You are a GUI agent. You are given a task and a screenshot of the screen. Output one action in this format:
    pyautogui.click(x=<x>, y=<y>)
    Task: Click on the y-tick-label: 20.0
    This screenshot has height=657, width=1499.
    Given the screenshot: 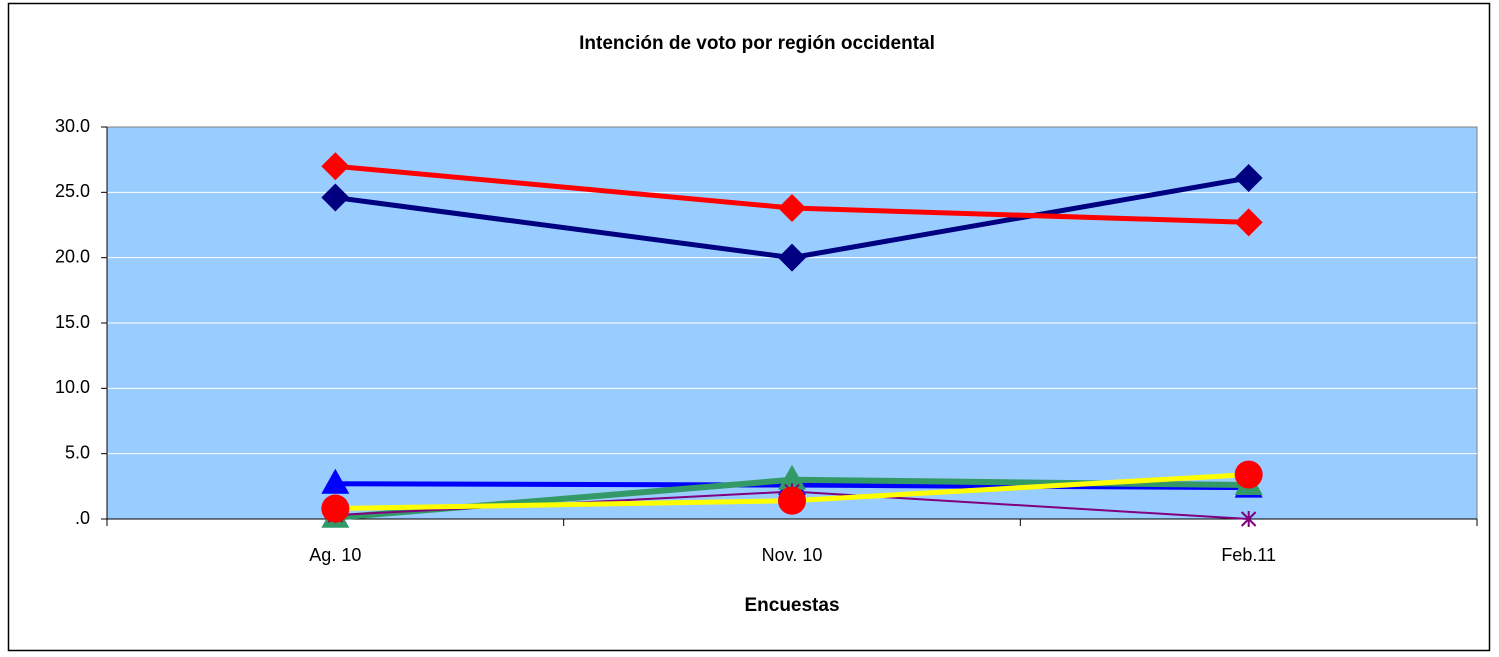 What is the action you would take?
    pyautogui.click(x=72, y=256)
    